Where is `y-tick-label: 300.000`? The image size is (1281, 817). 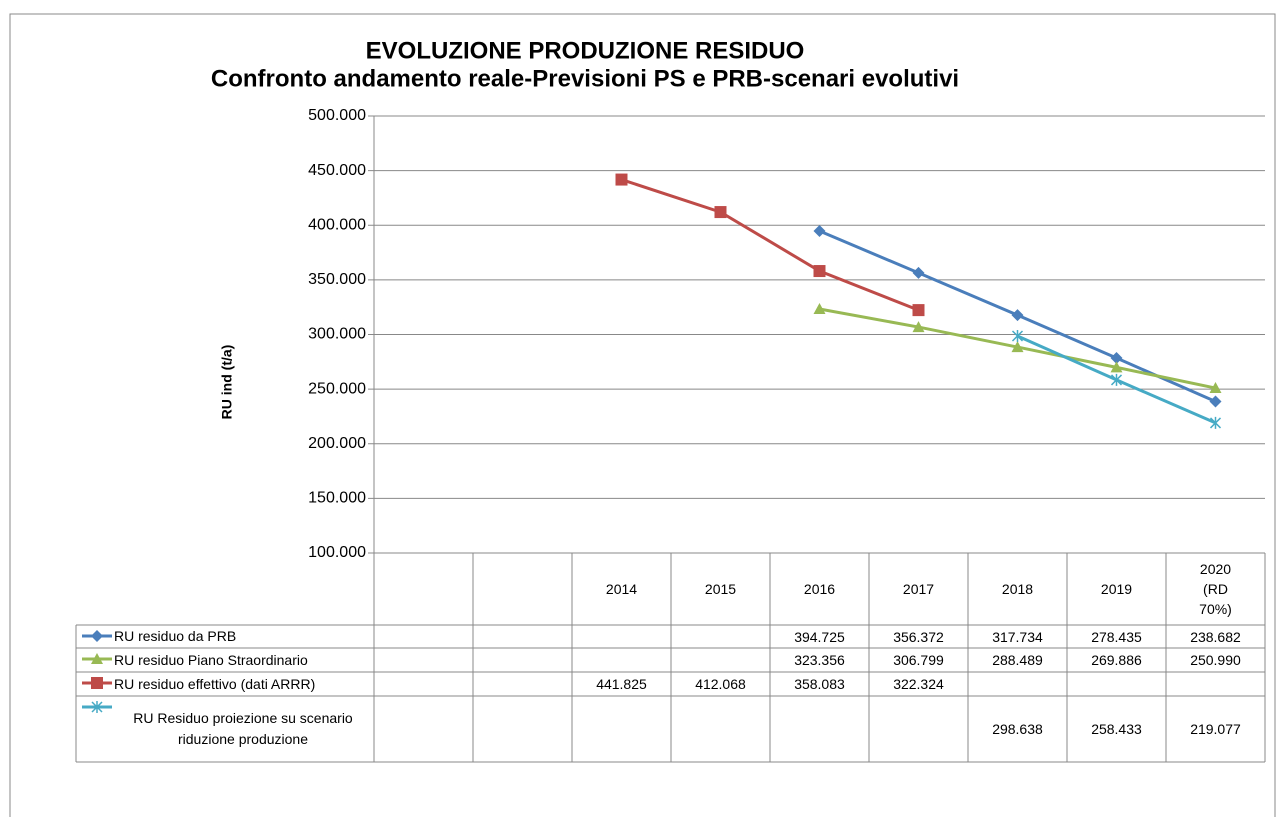 y-tick-label: 300.000 is located at coordinates (337, 334).